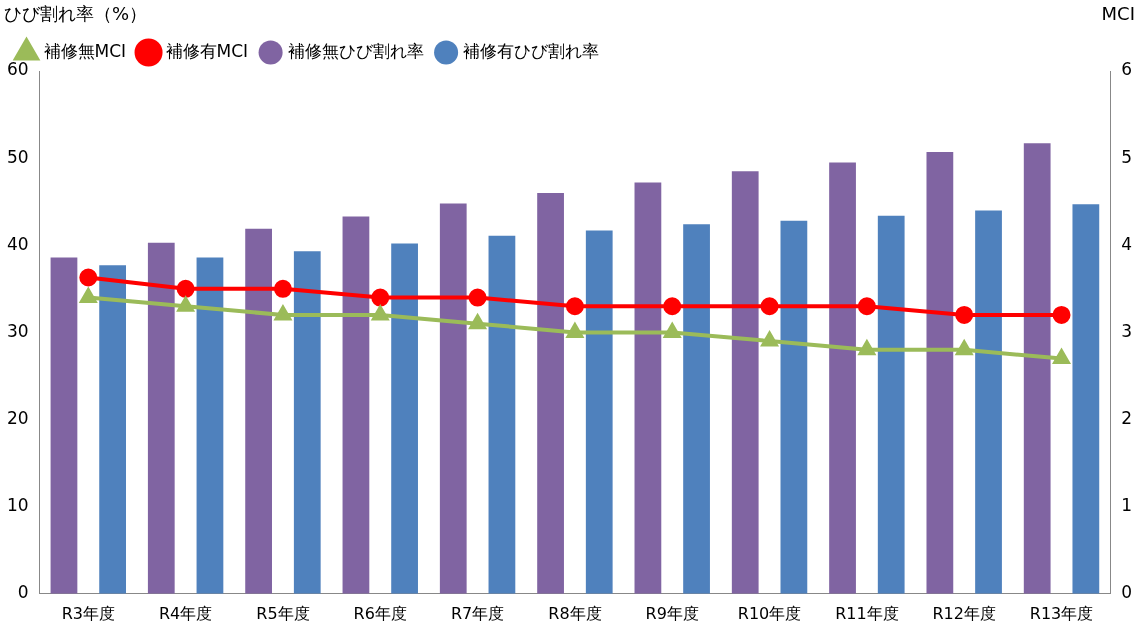 The width and height of the screenshot is (1139, 627). I want to click on x-tick-label: R5年度, so click(283, 613).